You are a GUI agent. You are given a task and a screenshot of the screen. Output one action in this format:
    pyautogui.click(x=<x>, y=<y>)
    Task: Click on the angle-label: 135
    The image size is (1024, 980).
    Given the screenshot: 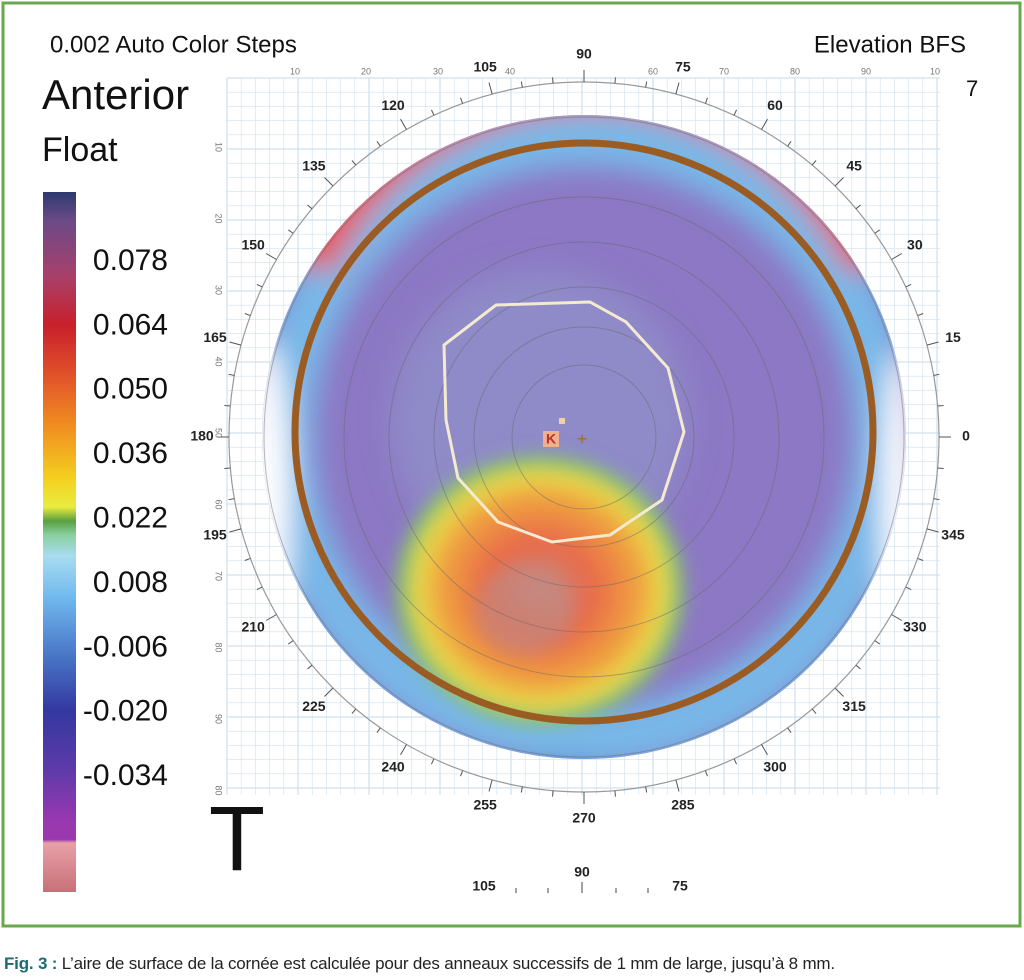 What is the action you would take?
    pyautogui.click(x=314, y=166)
    